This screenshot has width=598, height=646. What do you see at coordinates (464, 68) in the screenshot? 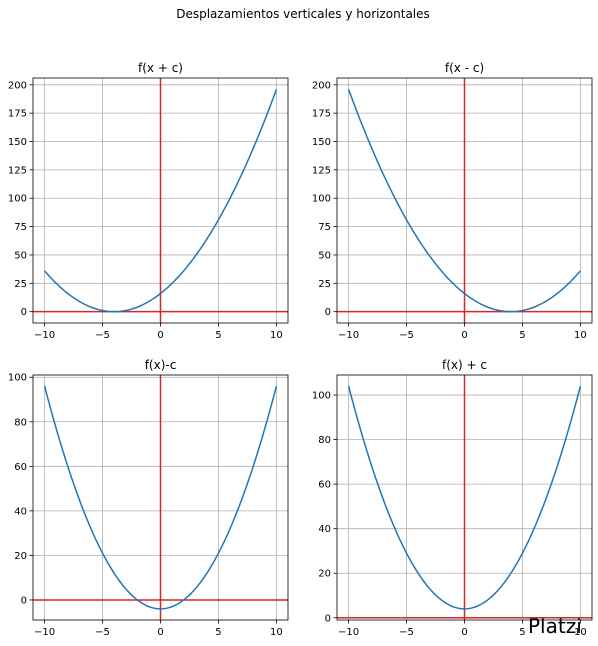
I see `subplot-title: f(x - c)` at bounding box center [464, 68].